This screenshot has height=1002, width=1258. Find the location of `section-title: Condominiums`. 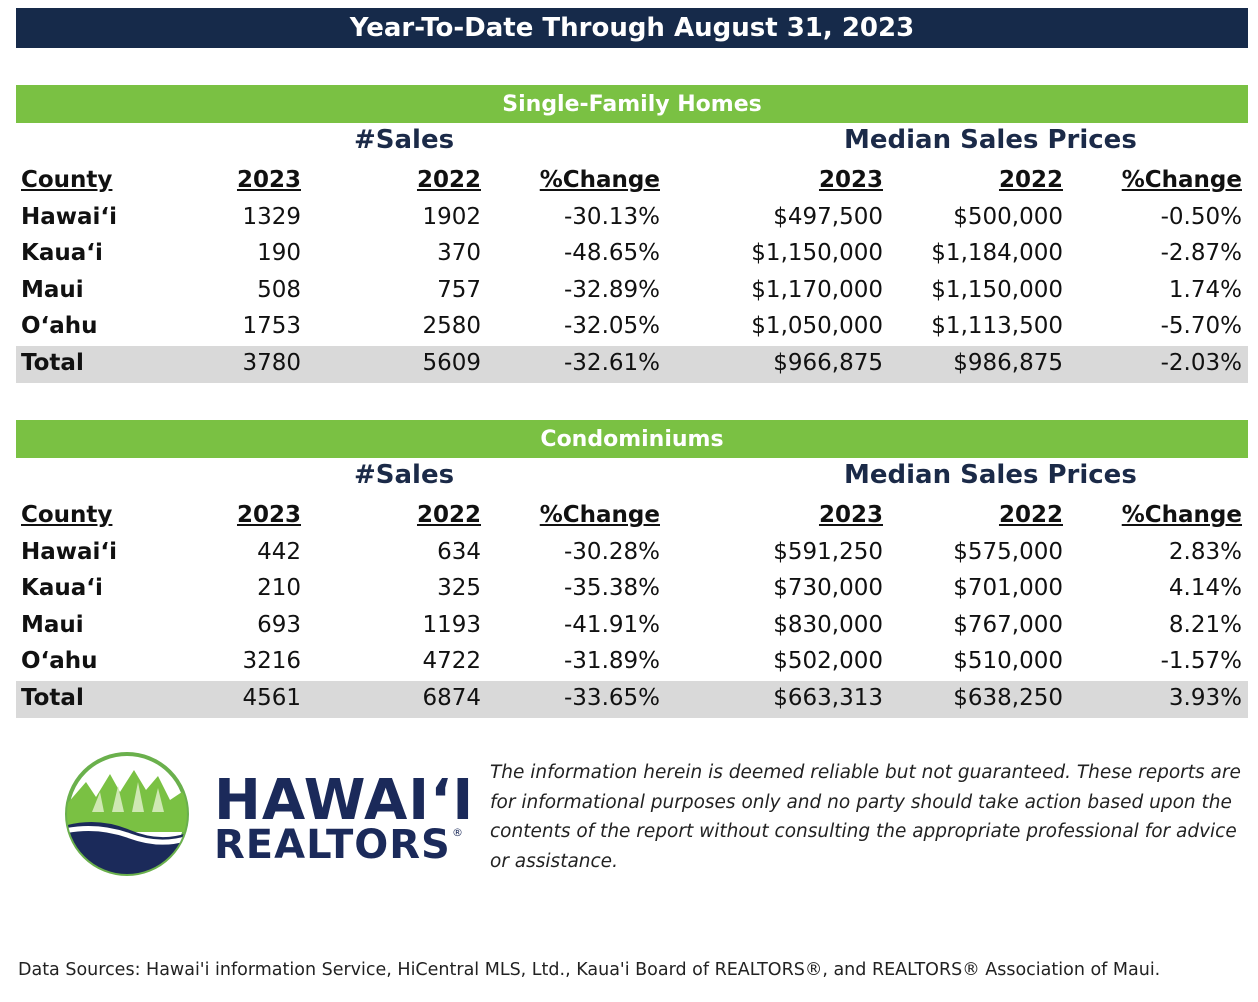

section-title: Condominiums is located at coordinates (632, 439).